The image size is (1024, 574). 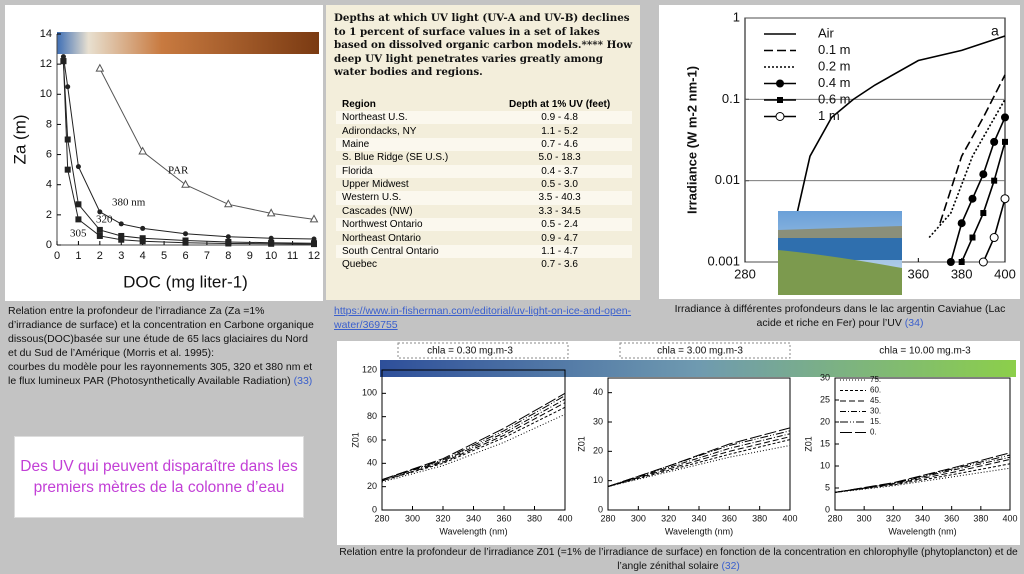 What do you see at coordinates (925, 351) in the screenshot?
I see `chart-header: chla = 10.00 mg.m-3` at bounding box center [925, 351].